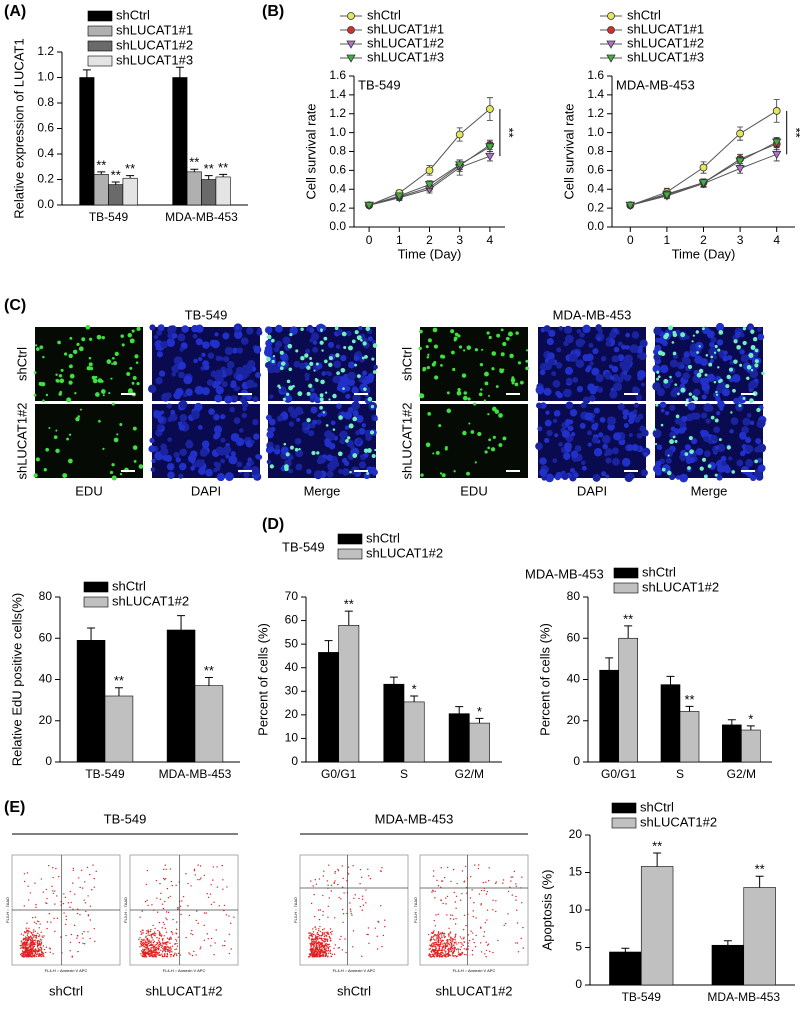 The width and height of the screenshot is (800, 1012). What do you see at coordinates (209, 168) in the screenshot?
I see `significance: **` at bounding box center [209, 168].